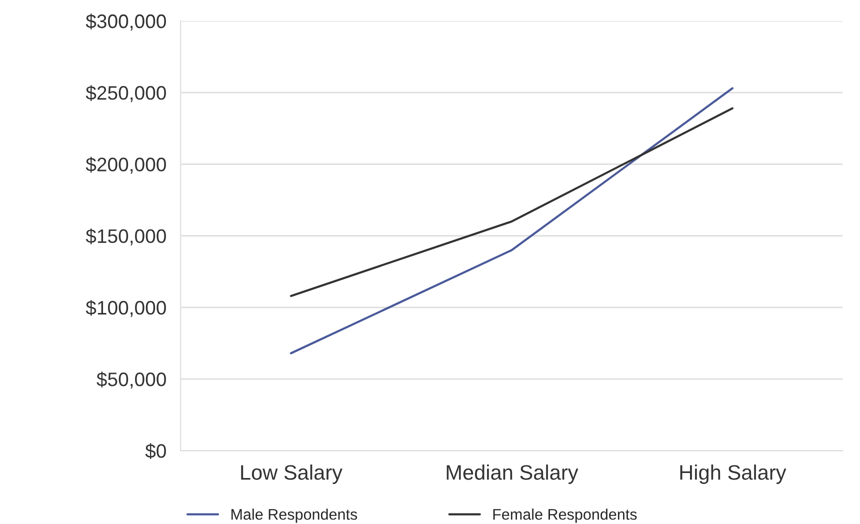 This screenshot has height=524, width=860. I want to click on y-tick-label: $300,000, so click(126, 22).